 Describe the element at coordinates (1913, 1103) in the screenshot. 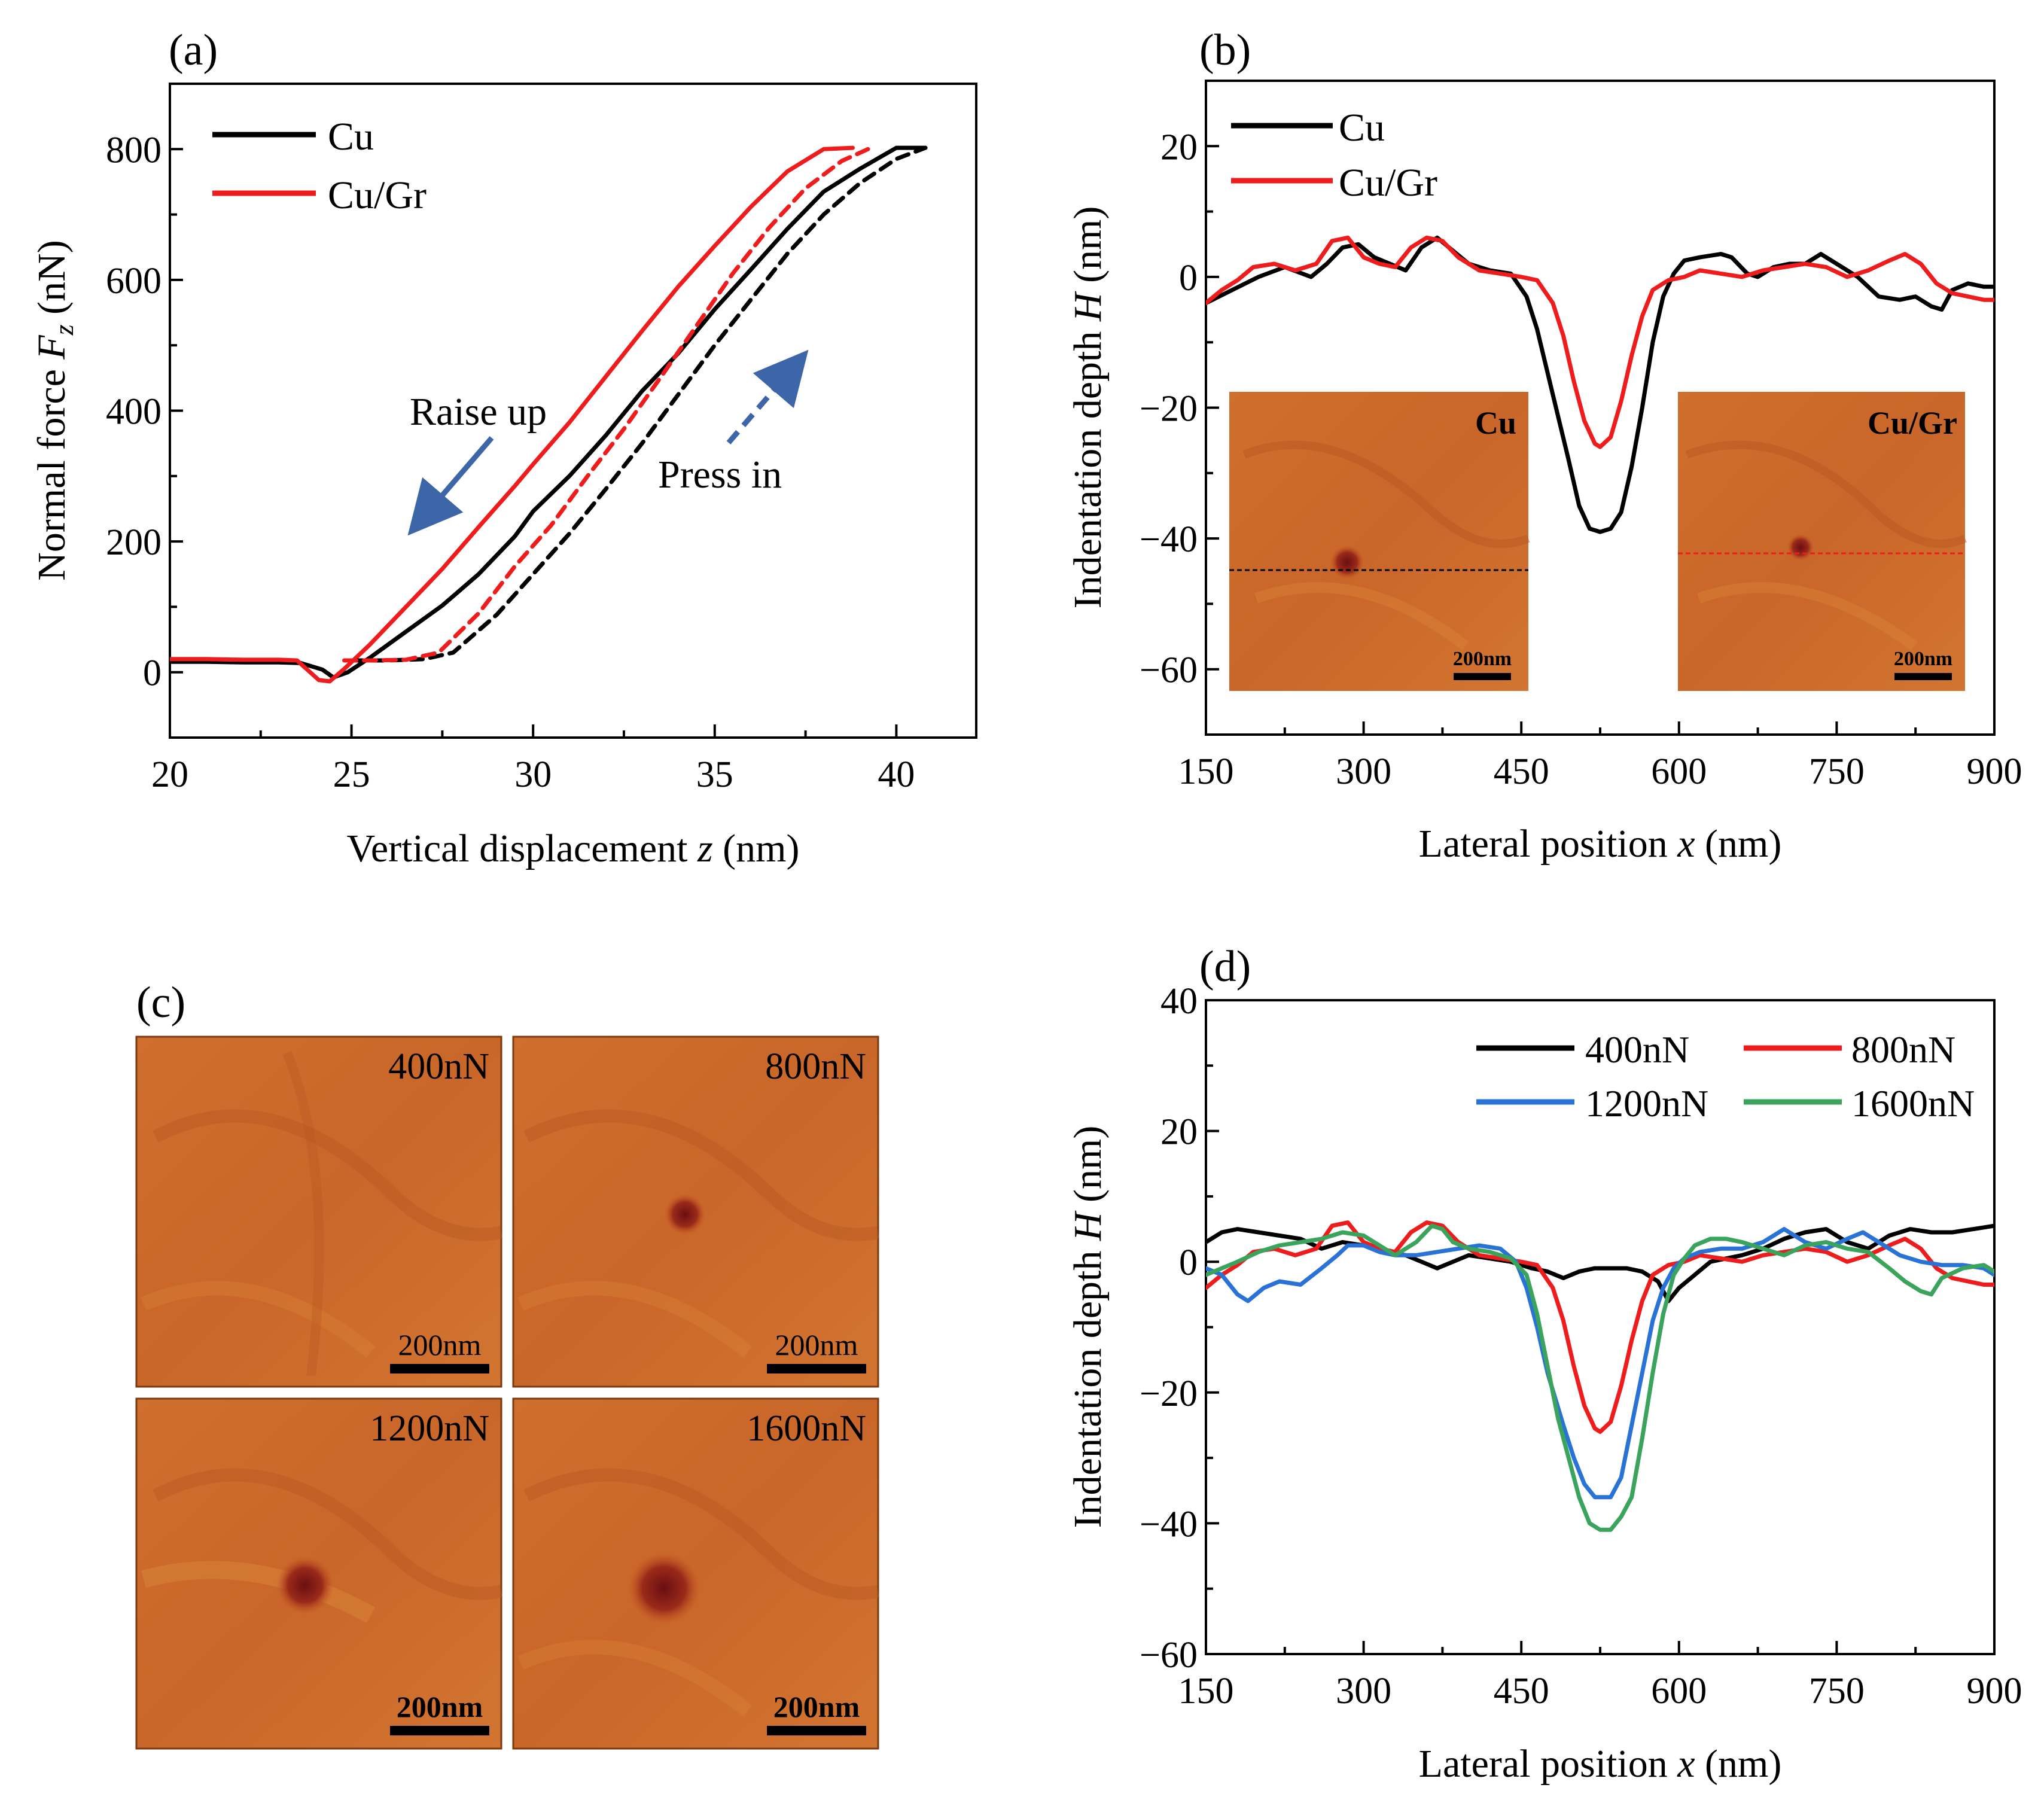

I see `legend-label-1600nn: 1600nN` at that location.